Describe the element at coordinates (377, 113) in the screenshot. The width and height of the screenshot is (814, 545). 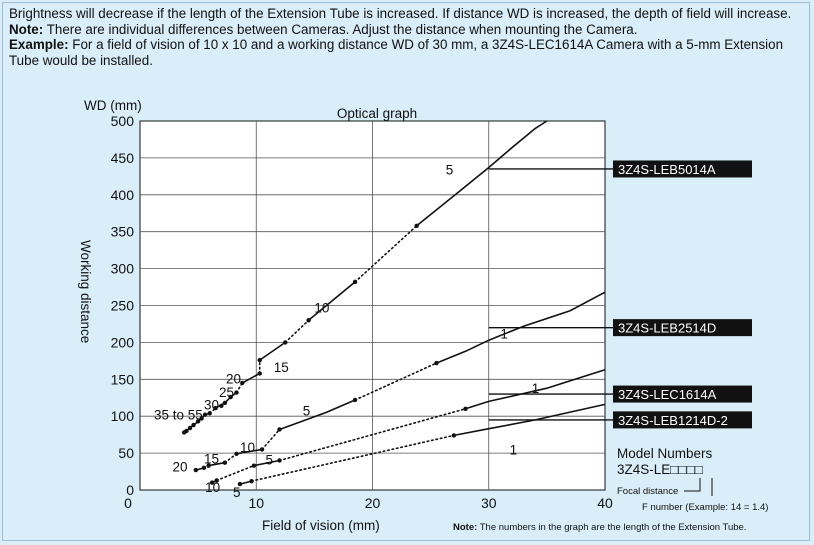
I see `chart-title: Optical graph` at that location.